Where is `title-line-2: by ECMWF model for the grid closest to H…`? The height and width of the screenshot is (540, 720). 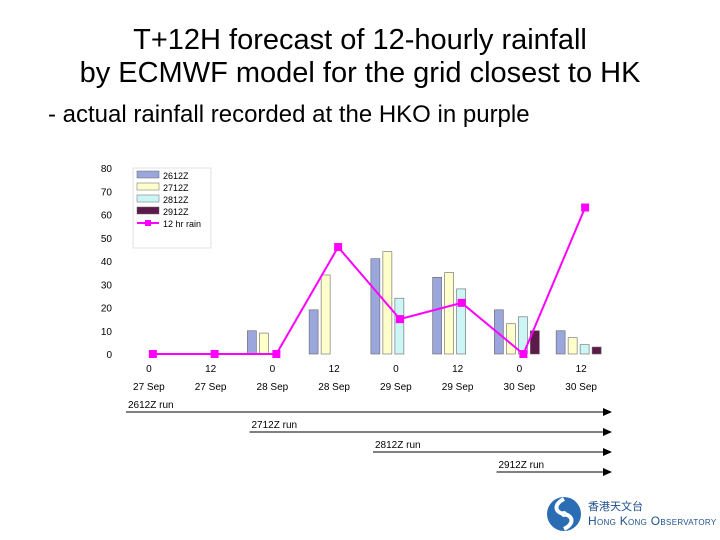 title-line-2: by ECMWF model for the grid closest to H… is located at coordinates (360, 73).